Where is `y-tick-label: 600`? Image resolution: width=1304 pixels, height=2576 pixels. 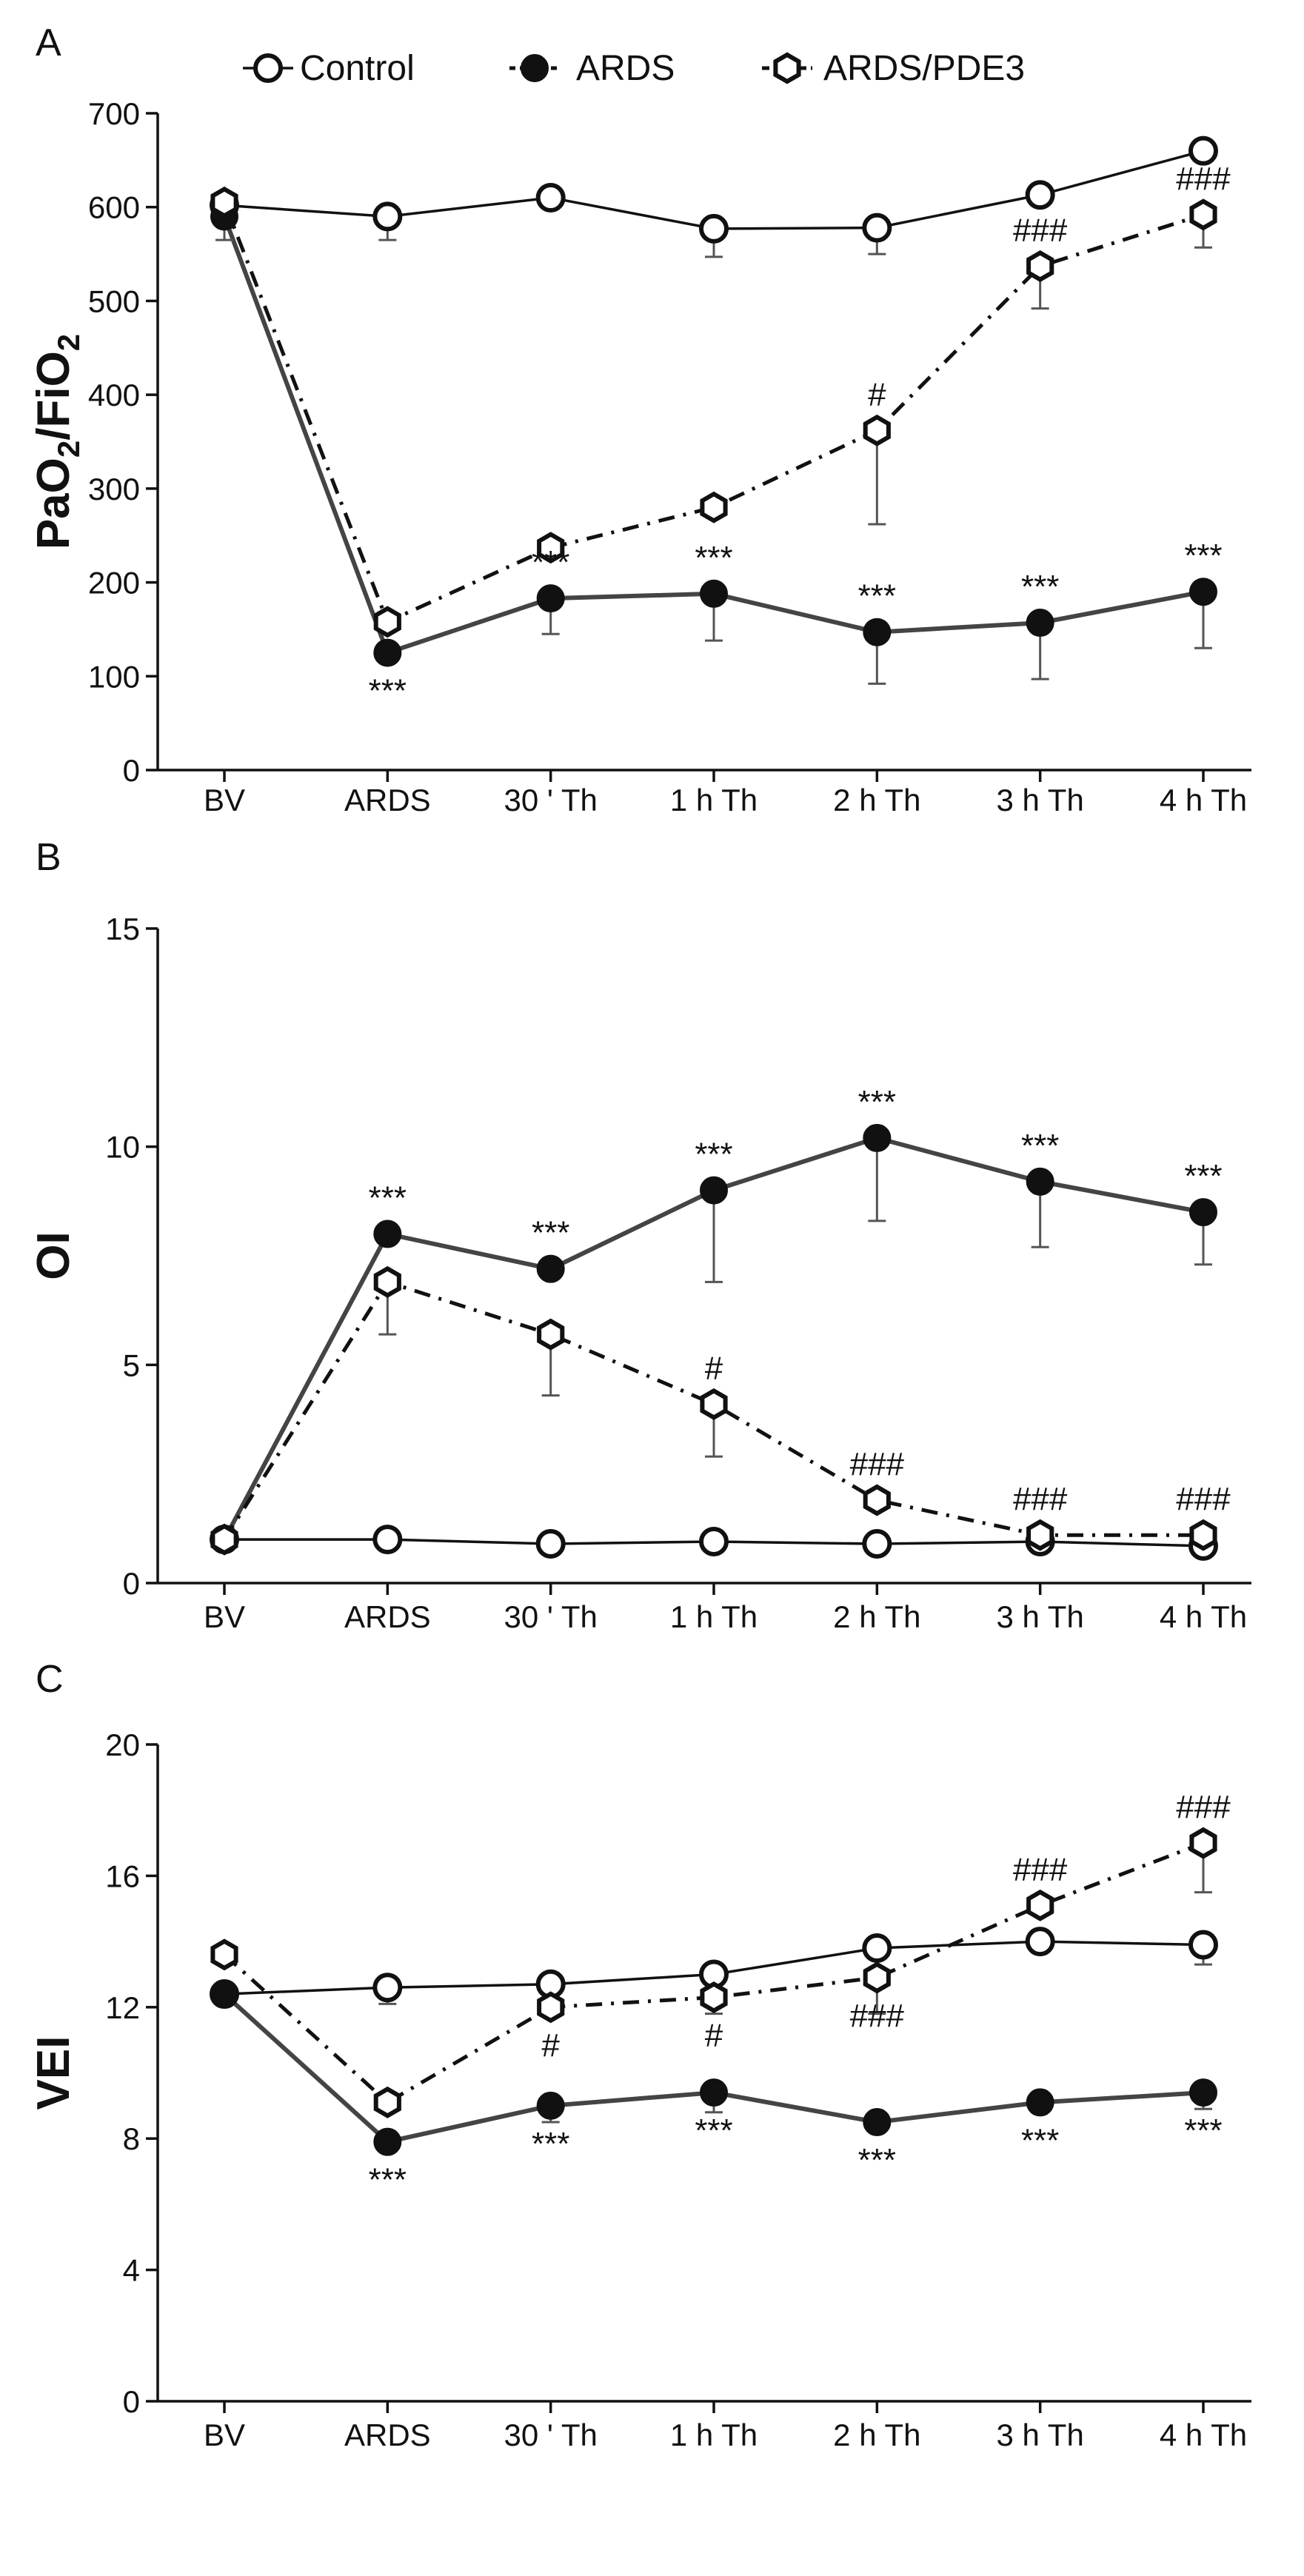
y-tick-label: 600 is located at coordinates (114, 207).